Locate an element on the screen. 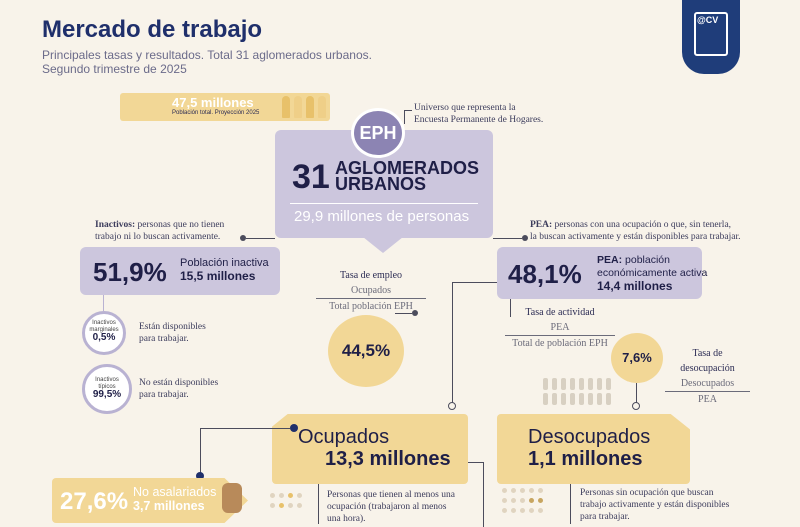 This screenshot has width=800, height=527. aglomerados-line-1: AGLOMERADOS is located at coordinates (407, 168).